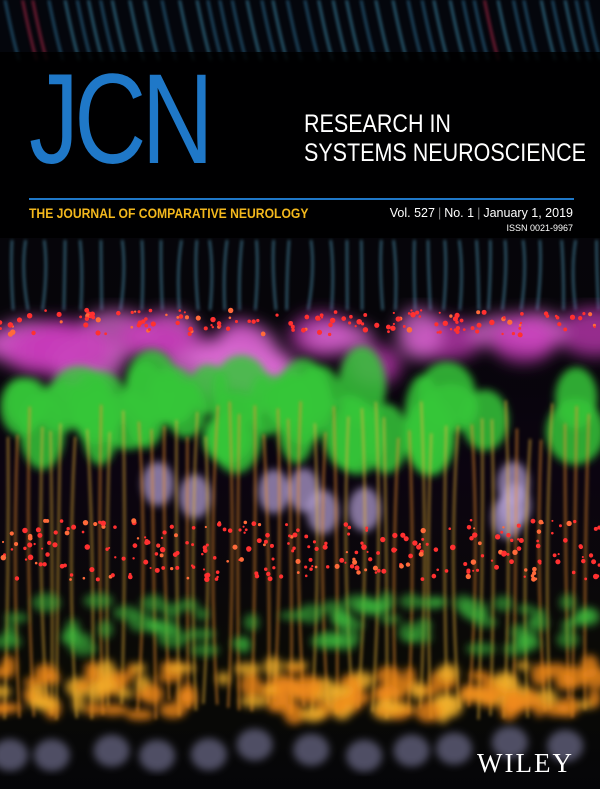 This screenshot has height=789, width=600. I want to click on masthead-divider, so click(301, 199).